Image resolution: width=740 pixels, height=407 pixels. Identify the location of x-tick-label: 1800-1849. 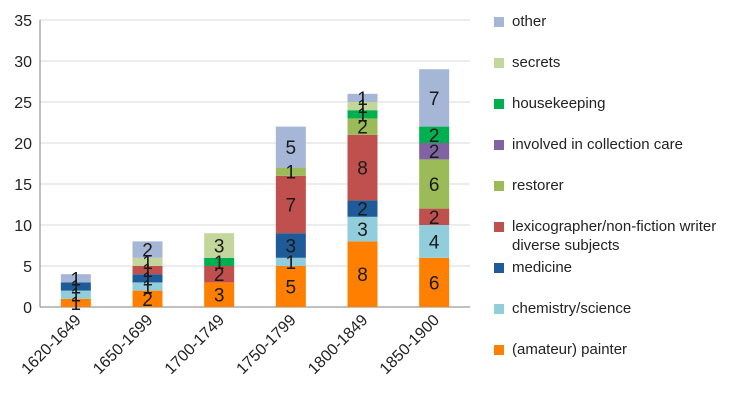
(338, 345).